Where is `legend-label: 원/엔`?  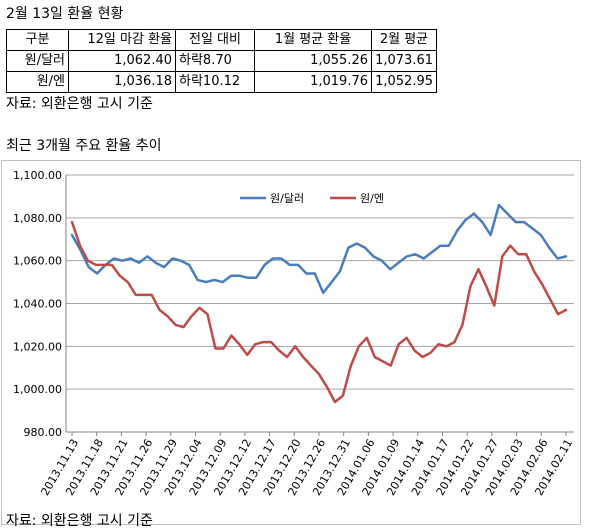 legend-label: 원/엔 is located at coordinates (372, 198).